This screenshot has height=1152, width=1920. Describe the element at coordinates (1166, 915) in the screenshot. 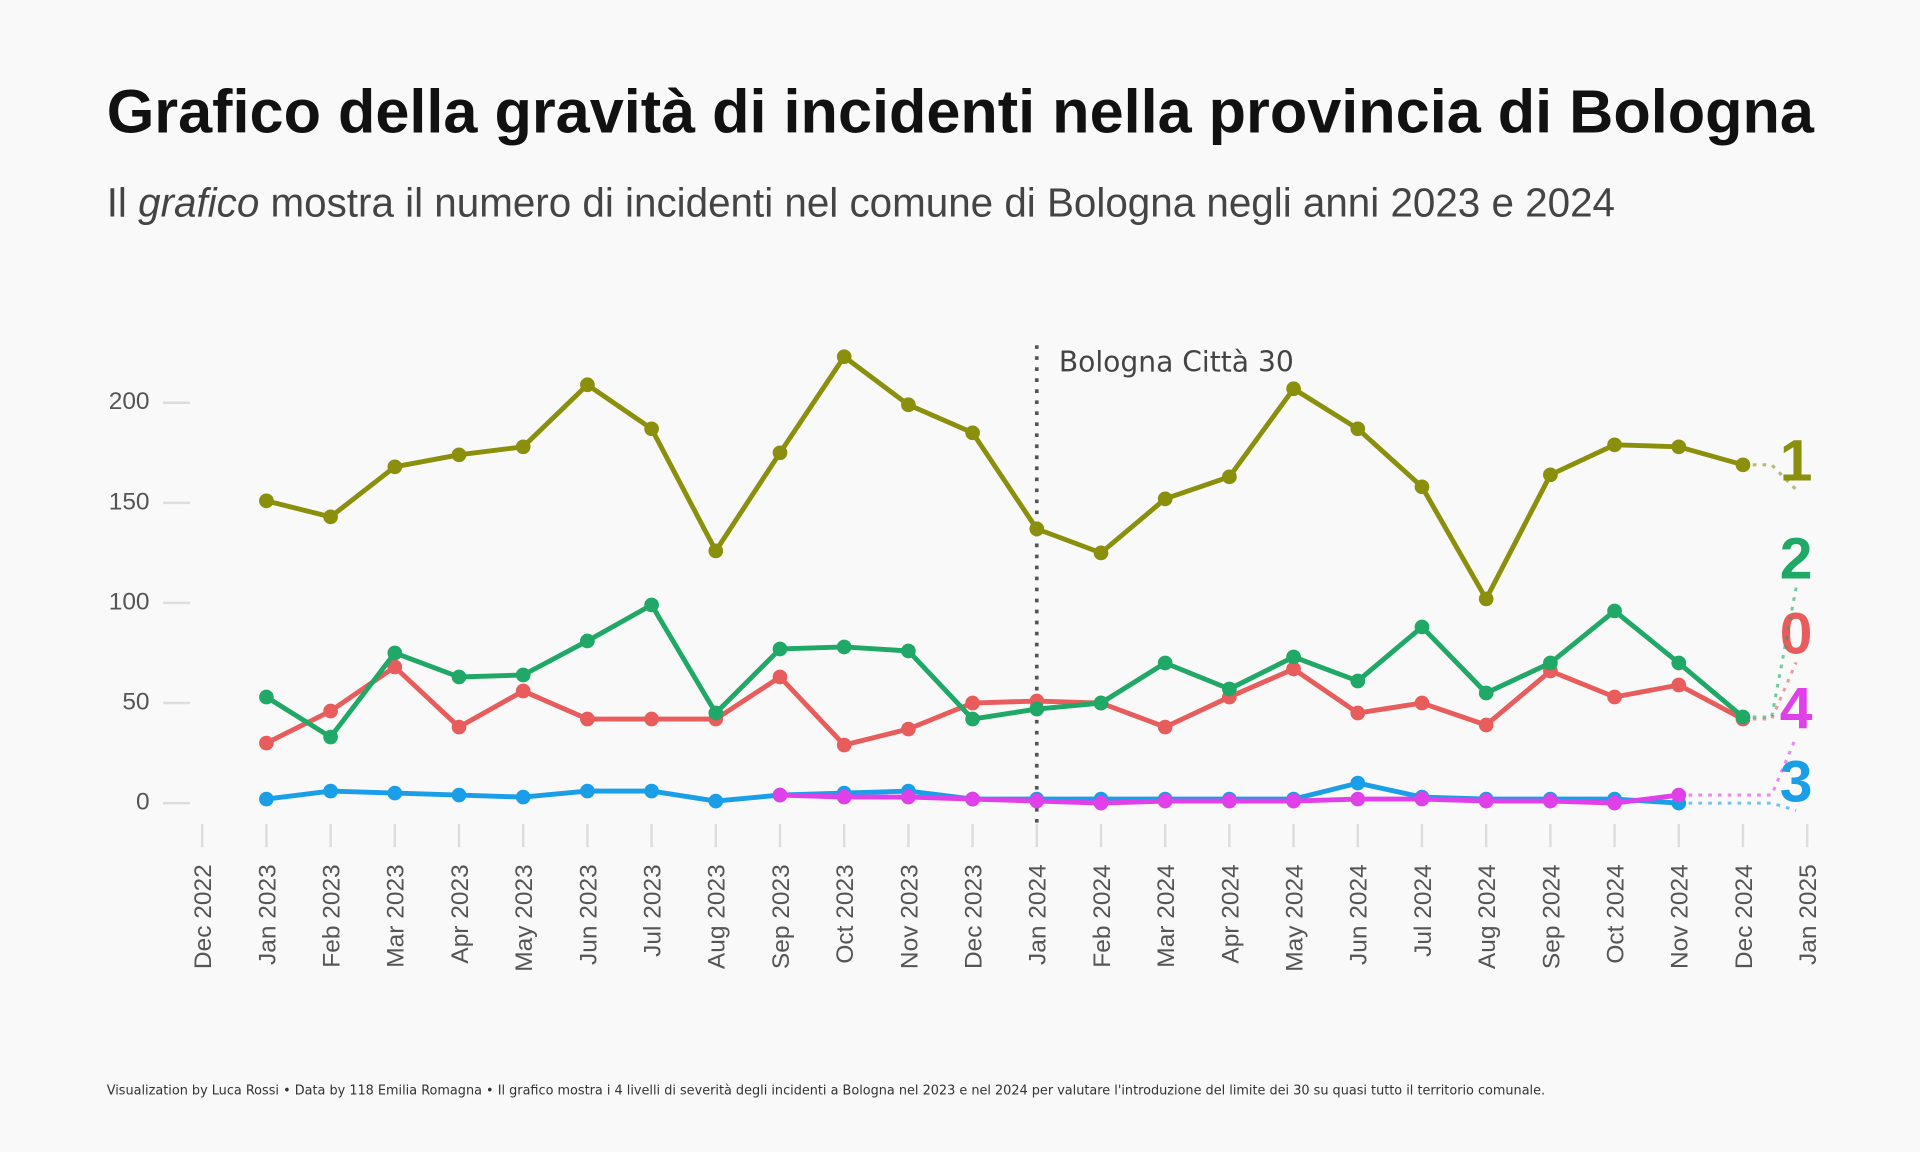

I see `x-tick-label: Mar 2024` at that location.